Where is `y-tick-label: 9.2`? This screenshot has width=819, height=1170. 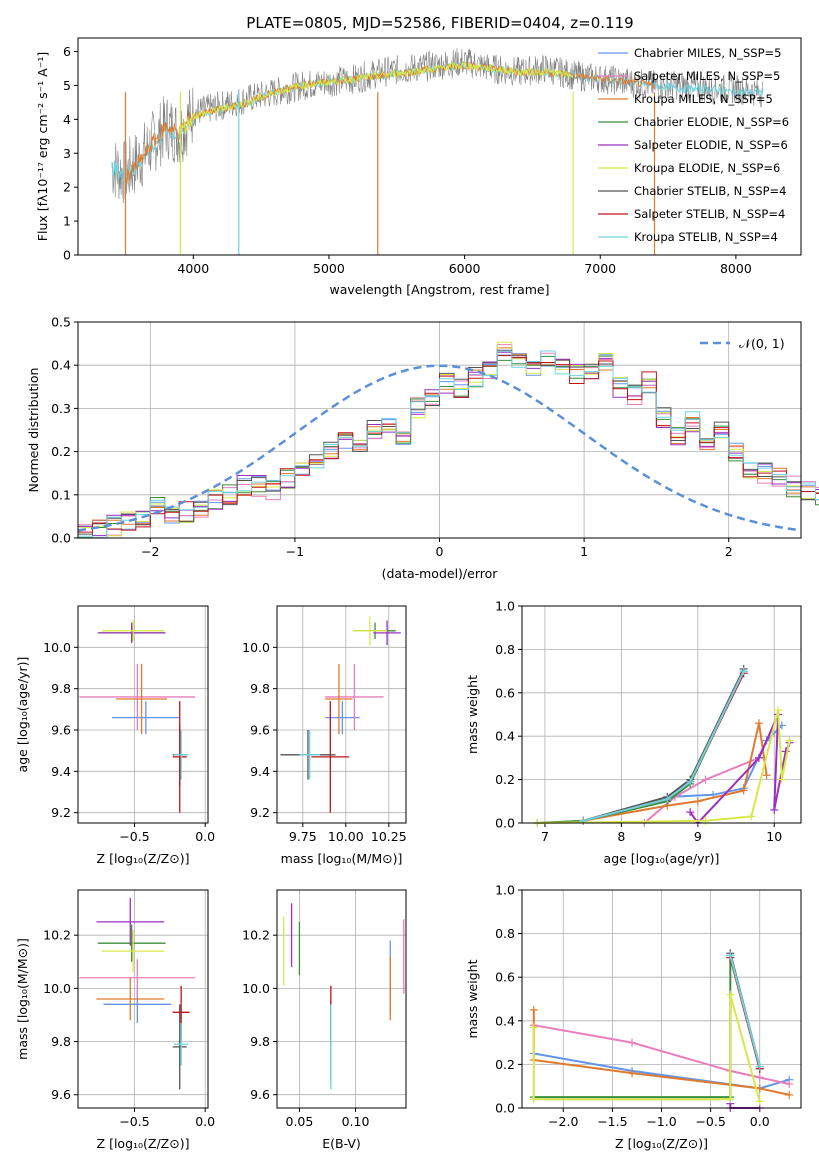 y-tick-label: 9.2 is located at coordinates (61, 812).